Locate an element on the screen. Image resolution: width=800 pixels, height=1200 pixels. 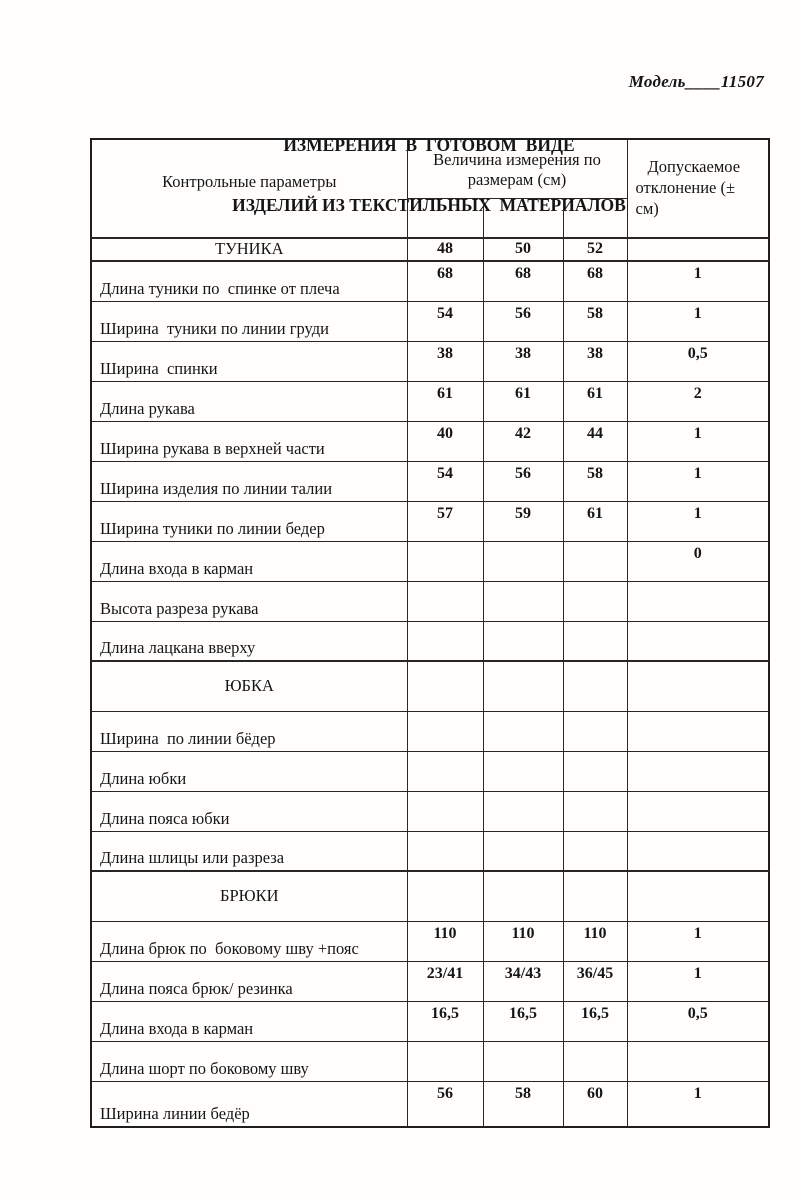
size-value: 52 is located at coordinates (595, 249).